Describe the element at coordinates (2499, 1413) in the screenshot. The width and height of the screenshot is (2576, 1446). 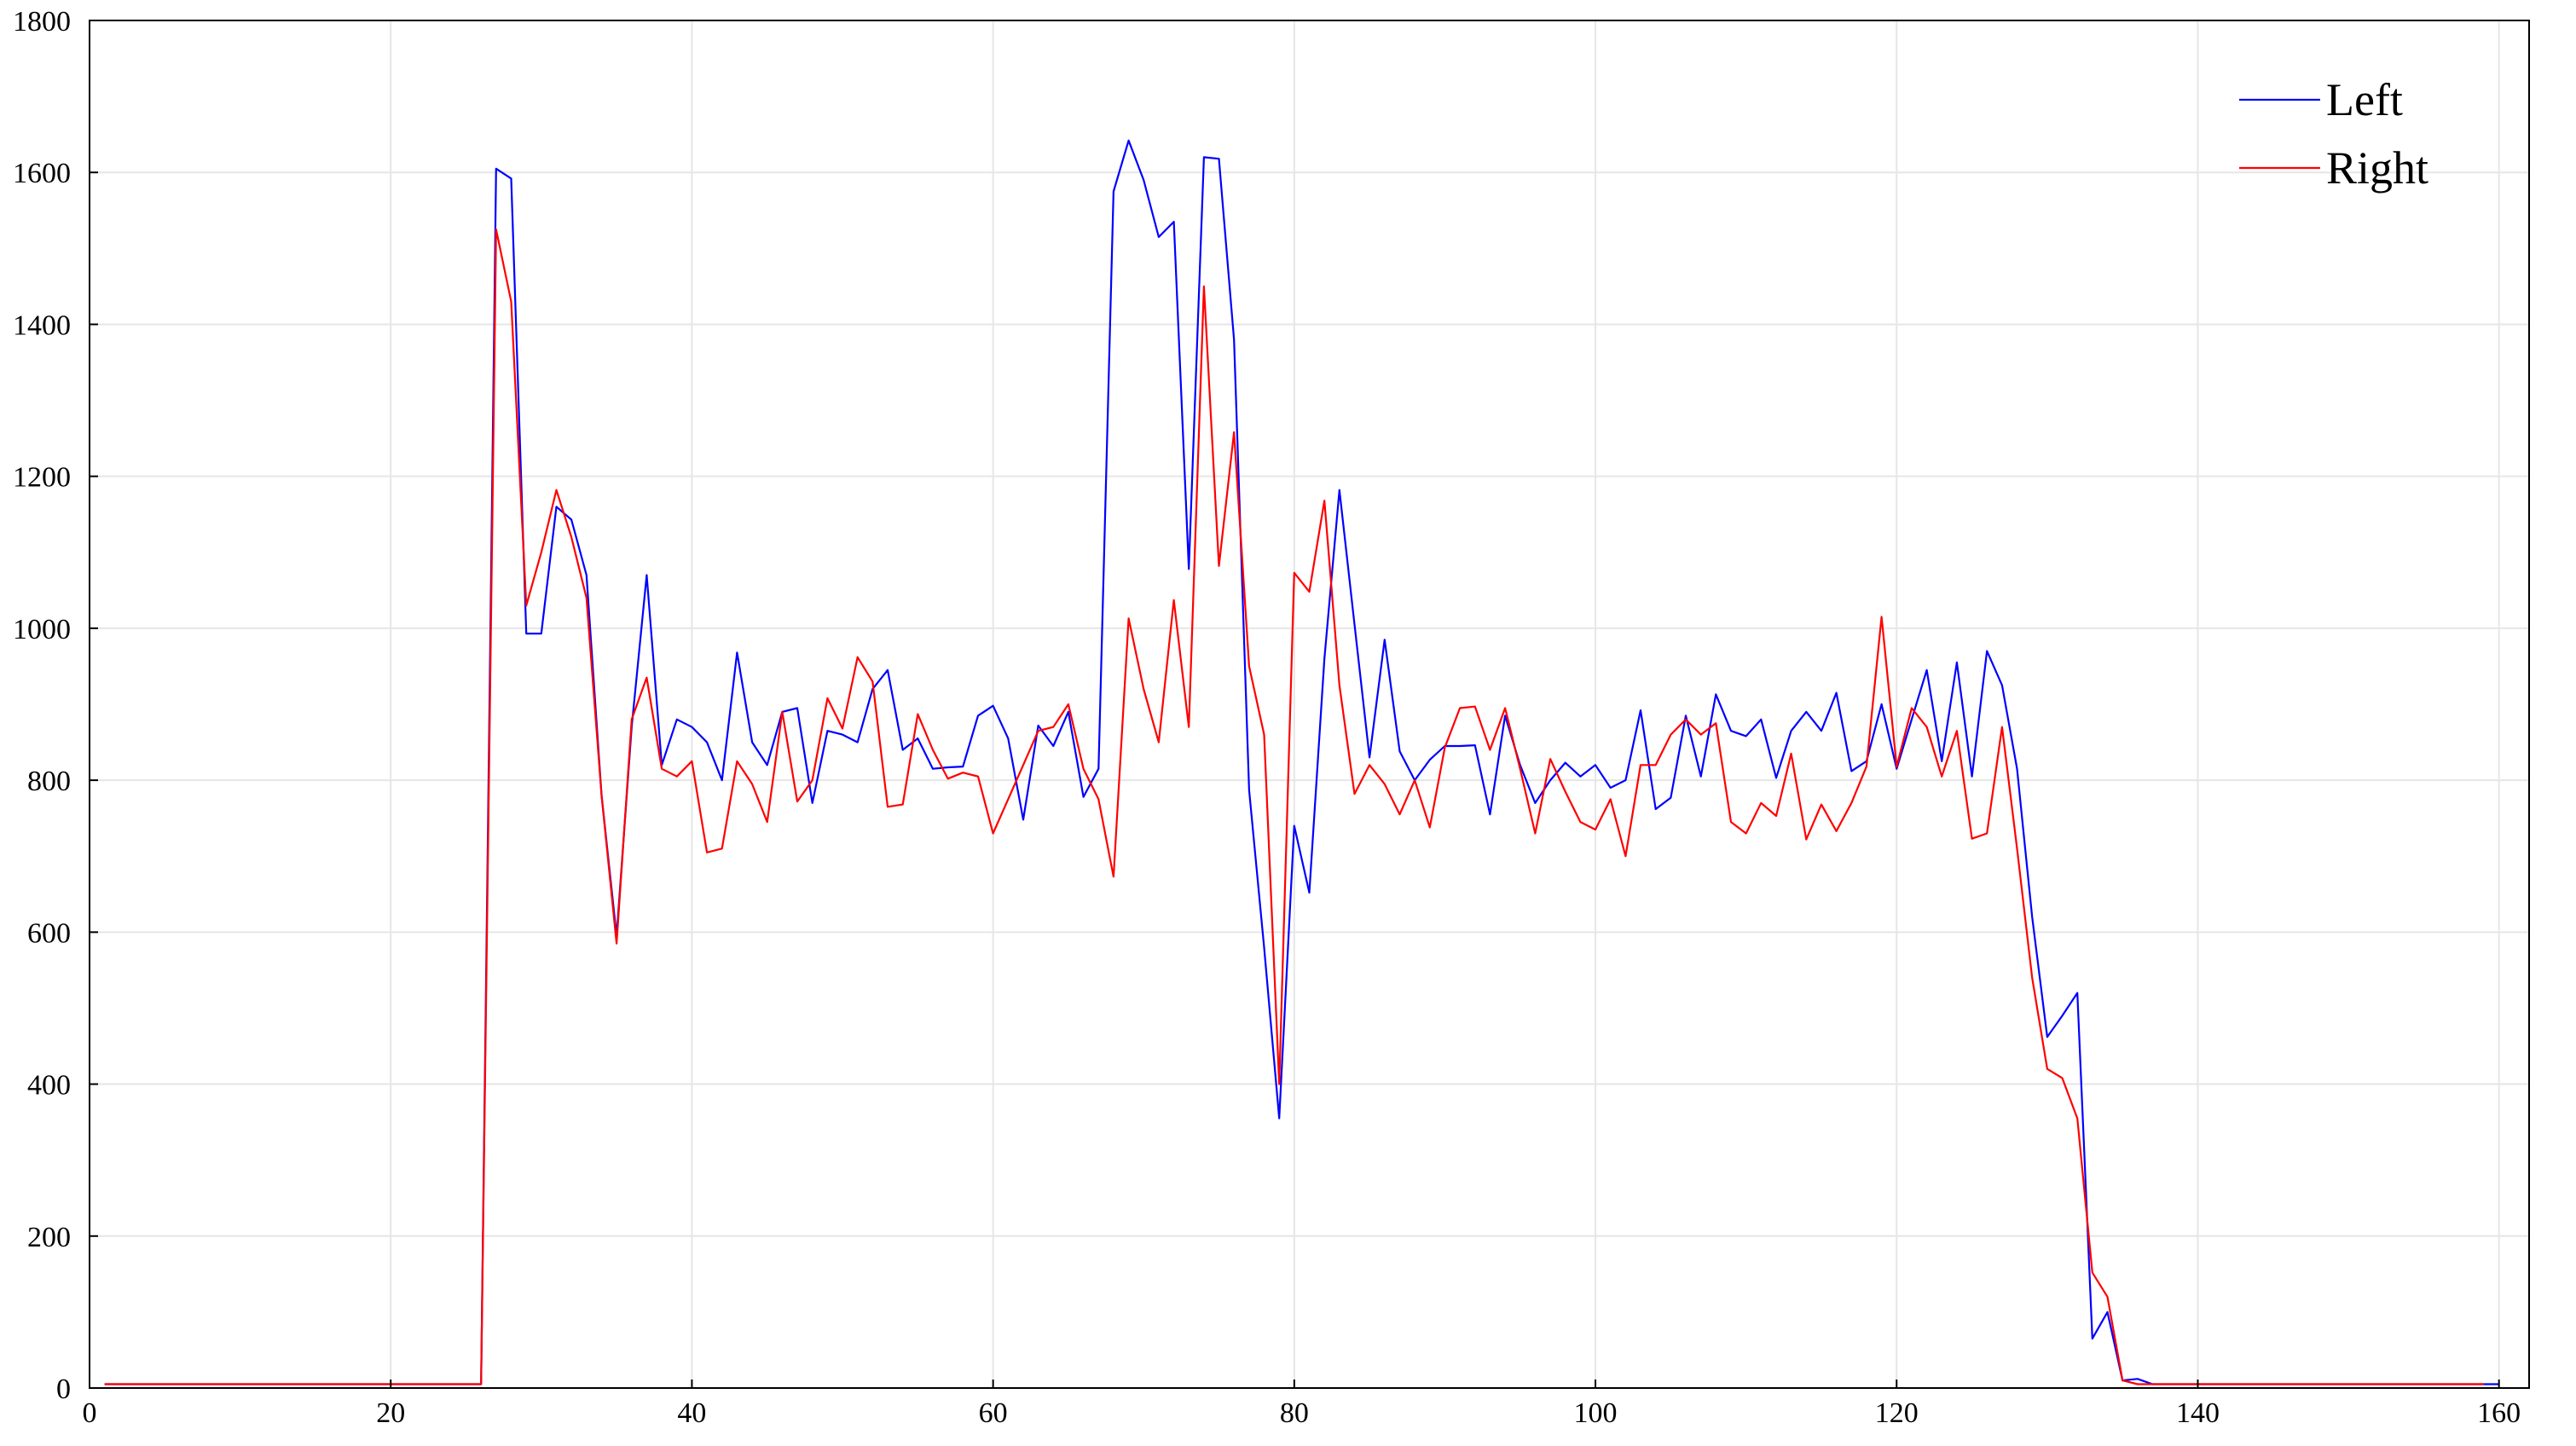
I see `x-tick-label: 160` at that location.